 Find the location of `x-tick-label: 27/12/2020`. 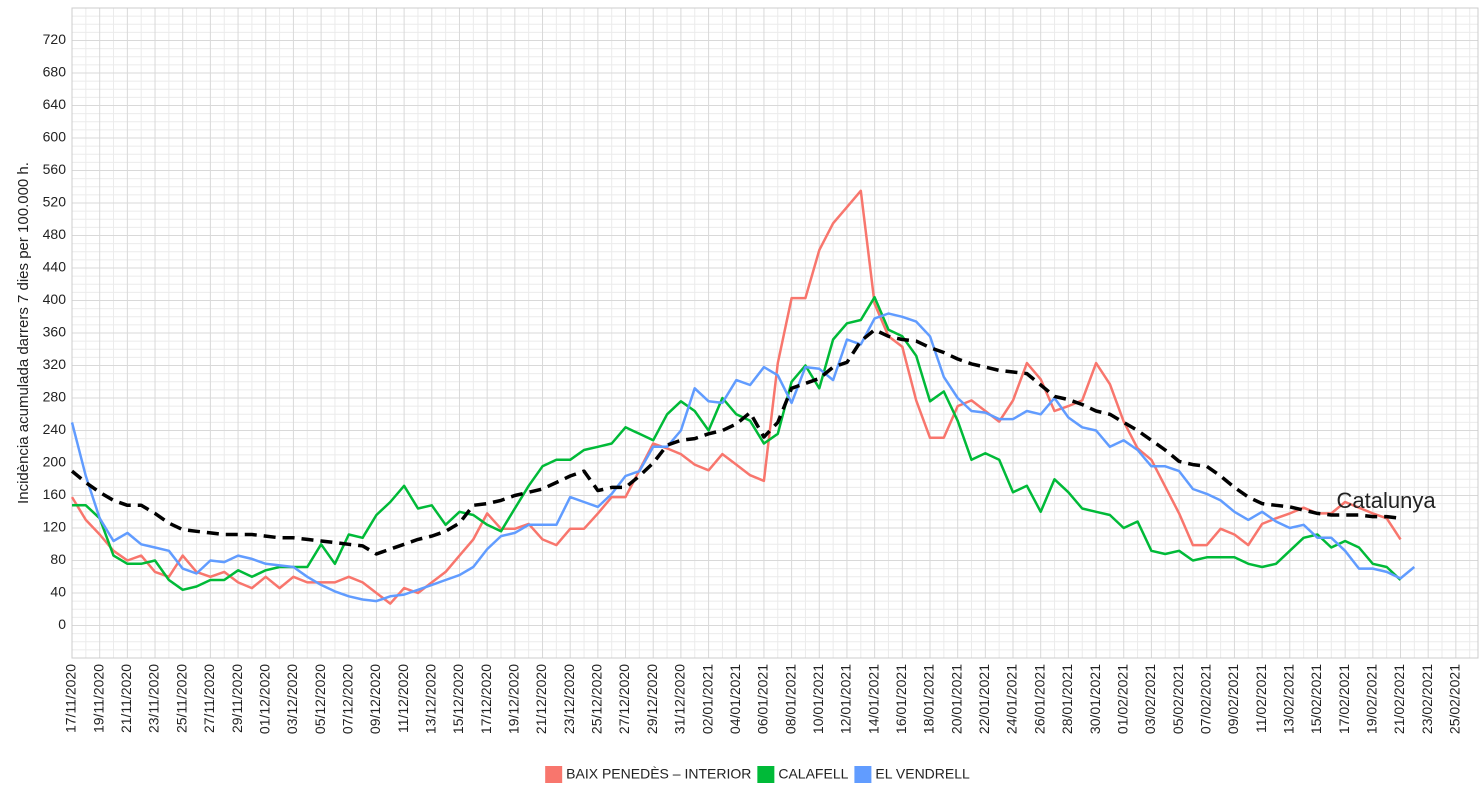

x-tick-label: 27/12/2020 is located at coordinates (624, 699).